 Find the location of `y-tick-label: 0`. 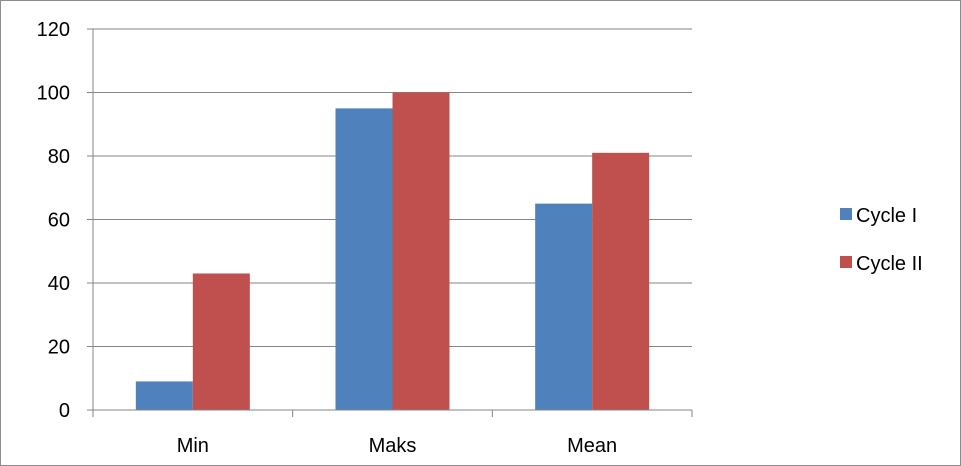

y-tick-label: 0 is located at coordinates (64, 411).